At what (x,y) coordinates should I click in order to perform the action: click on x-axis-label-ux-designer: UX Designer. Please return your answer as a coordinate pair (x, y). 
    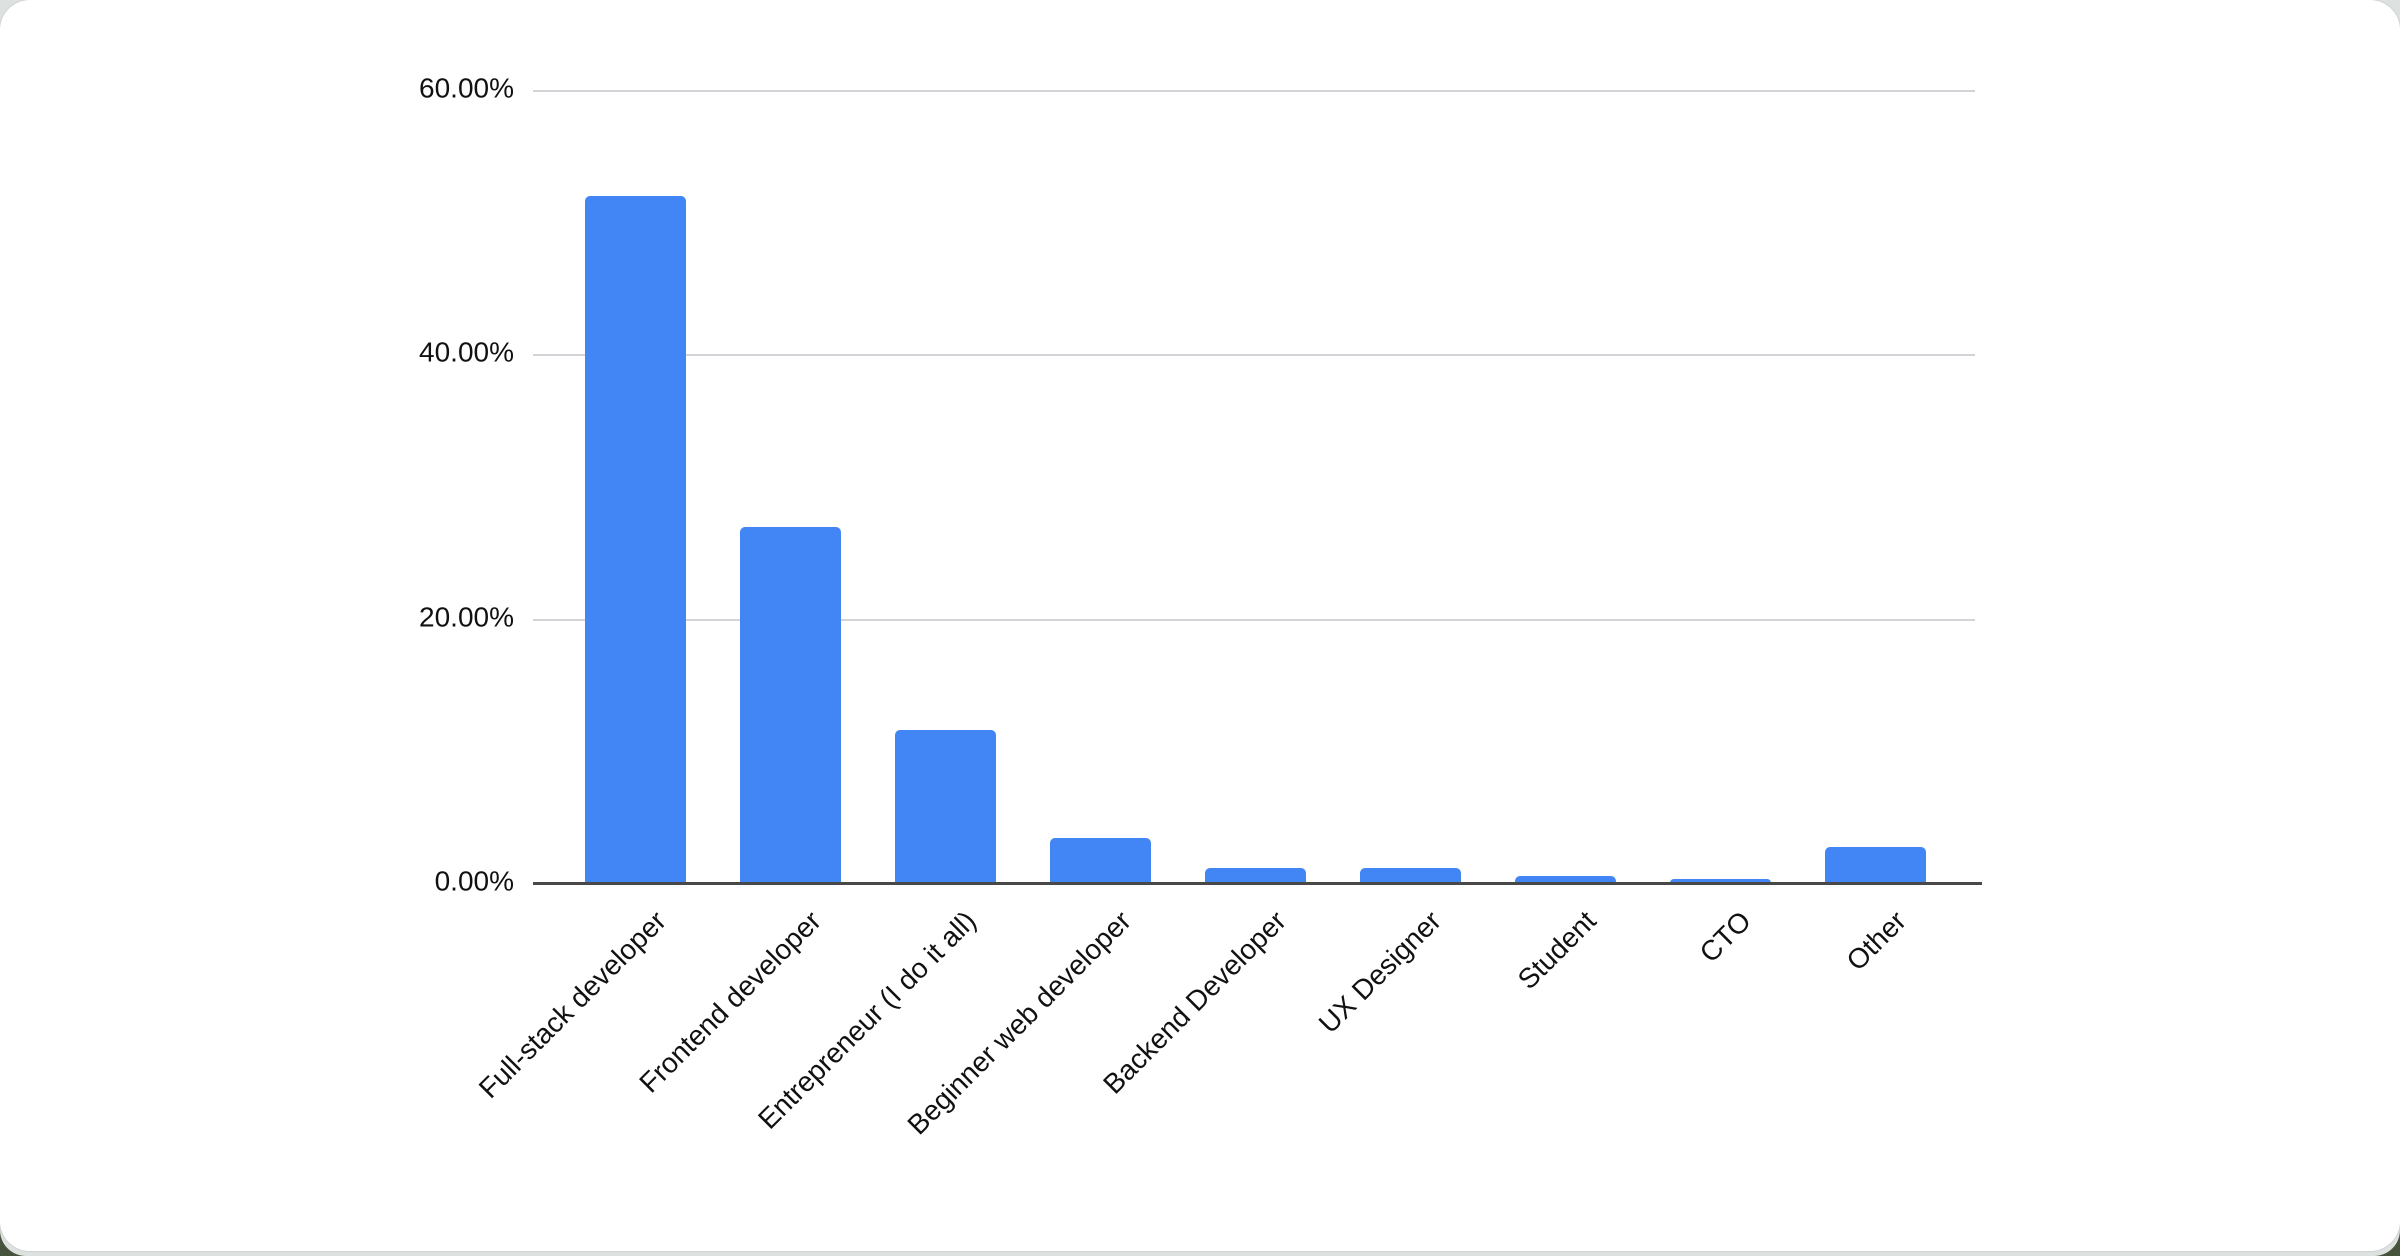
    Looking at the image, I should click on (1379, 972).